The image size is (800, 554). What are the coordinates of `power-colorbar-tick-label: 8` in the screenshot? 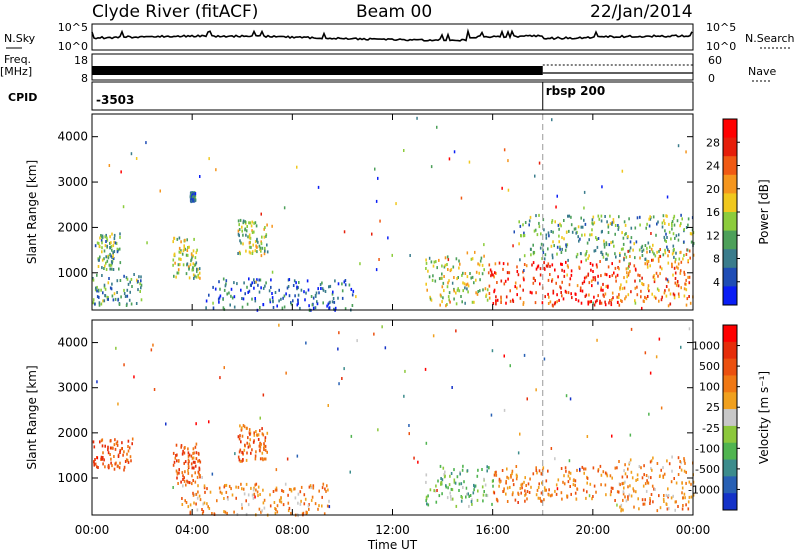 It's located at (716, 259).